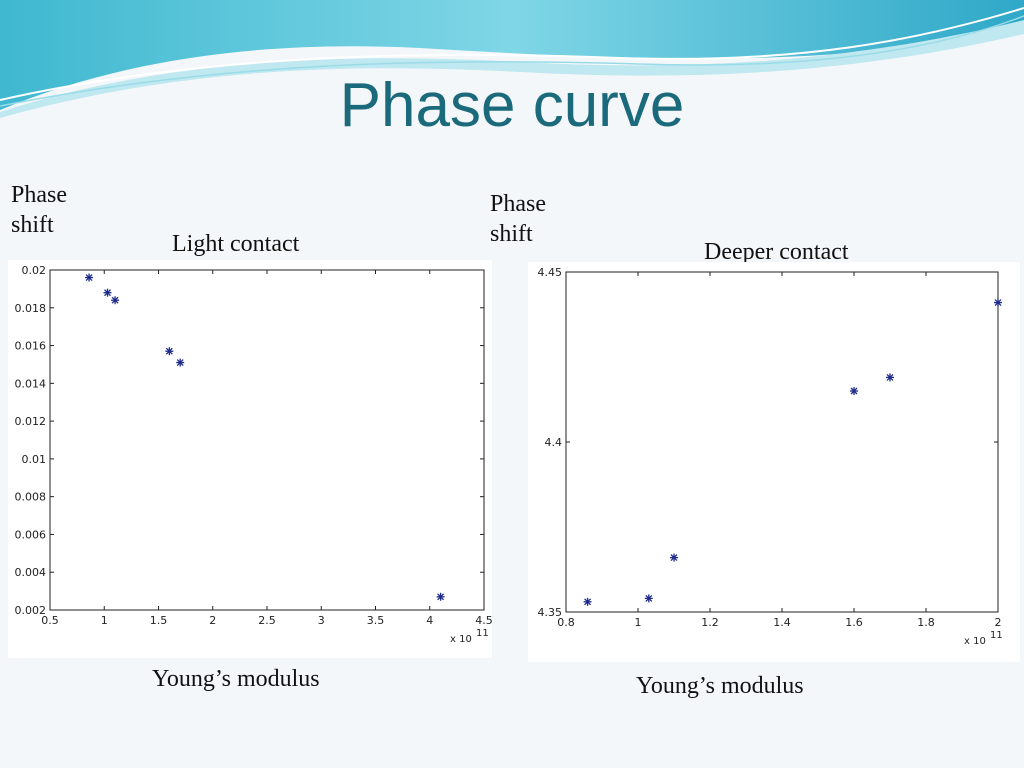  Describe the element at coordinates (518, 219) in the screenshot. I see `right-y-axis-label: Phase shift` at that location.